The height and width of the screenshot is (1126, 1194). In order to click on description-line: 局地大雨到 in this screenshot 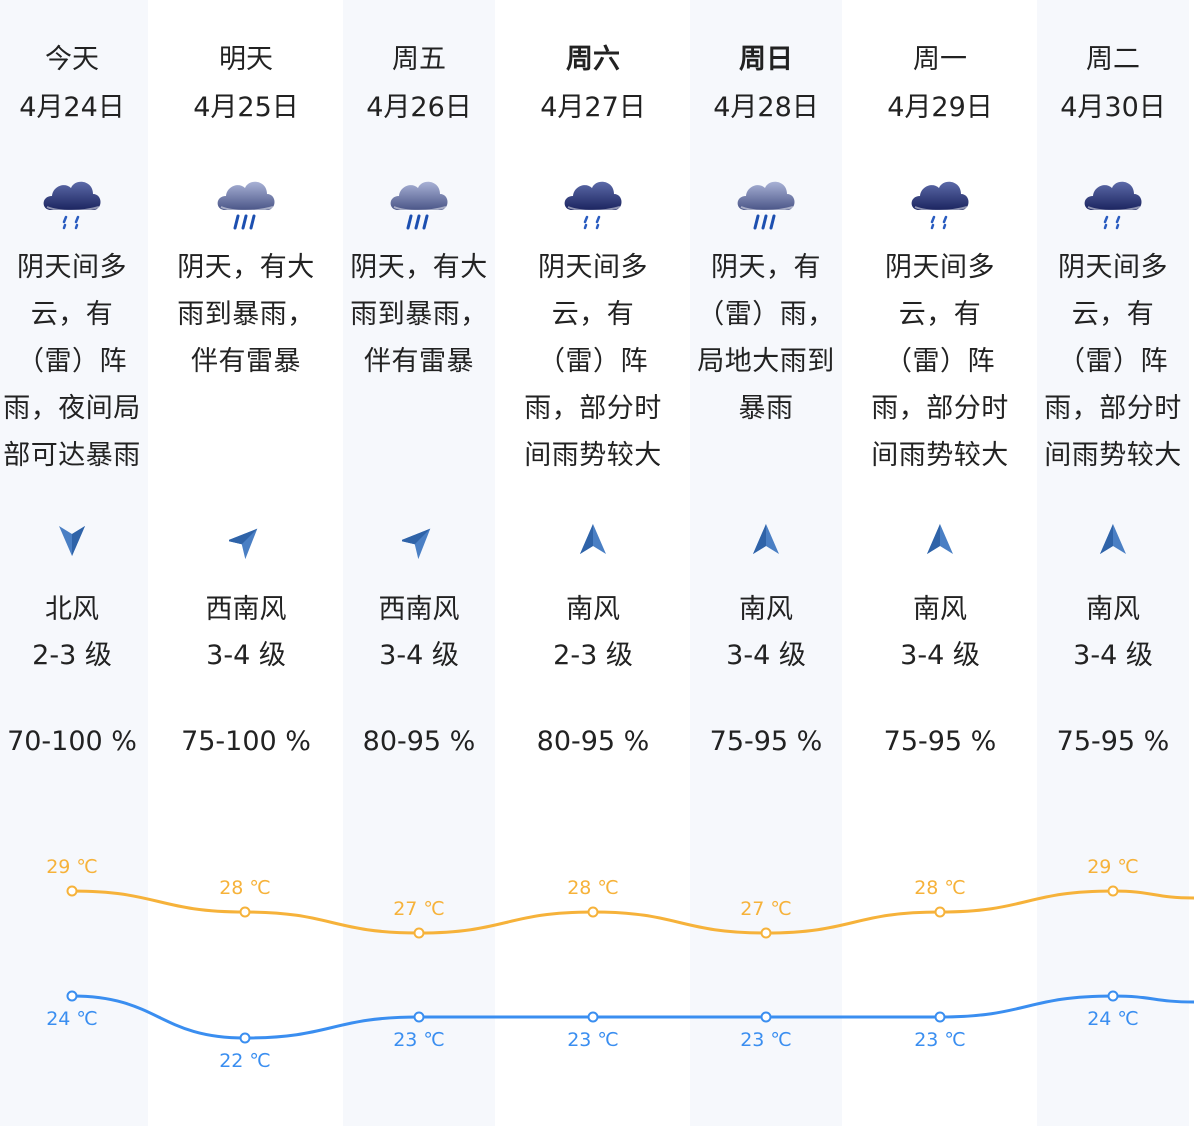, I will do `click(766, 361)`.